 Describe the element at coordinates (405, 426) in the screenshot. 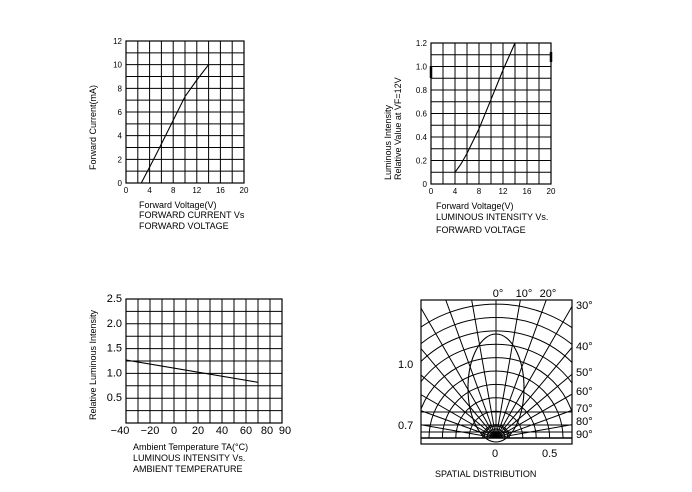

I see `chart4-radial-label-2: 0.7` at that location.